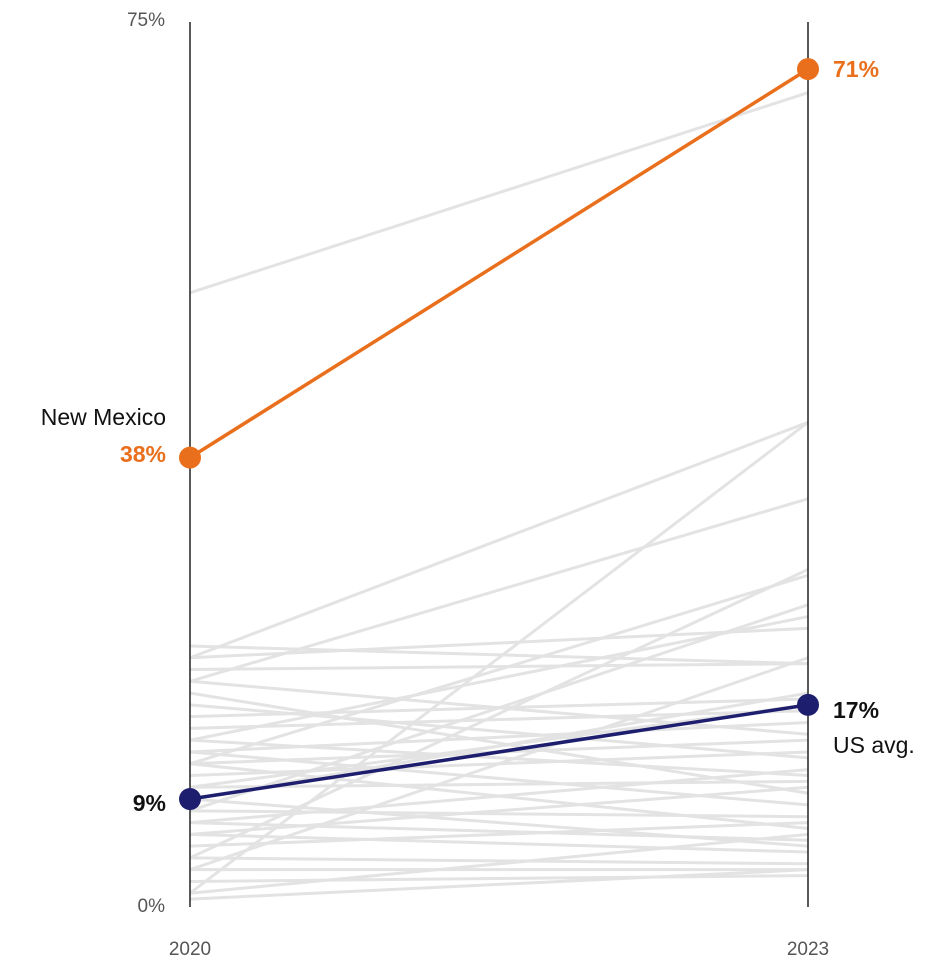 The width and height of the screenshot is (933, 963). Describe the element at coordinates (190, 457) in the screenshot. I see `new-mexico-point-2020` at that location.